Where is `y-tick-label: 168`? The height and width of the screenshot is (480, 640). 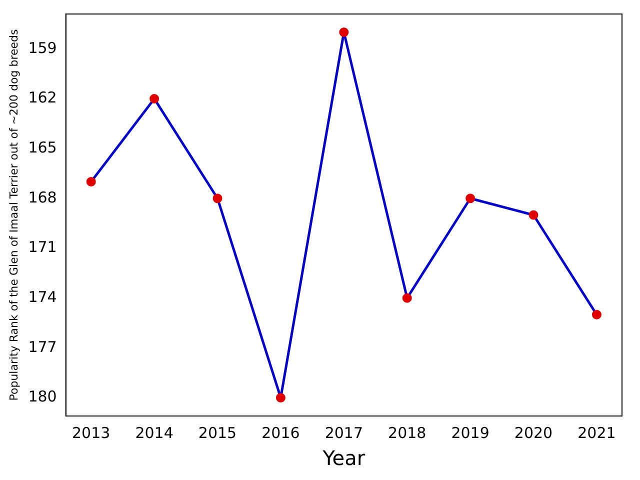
y-tick-label: 168 is located at coordinates (42, 197).